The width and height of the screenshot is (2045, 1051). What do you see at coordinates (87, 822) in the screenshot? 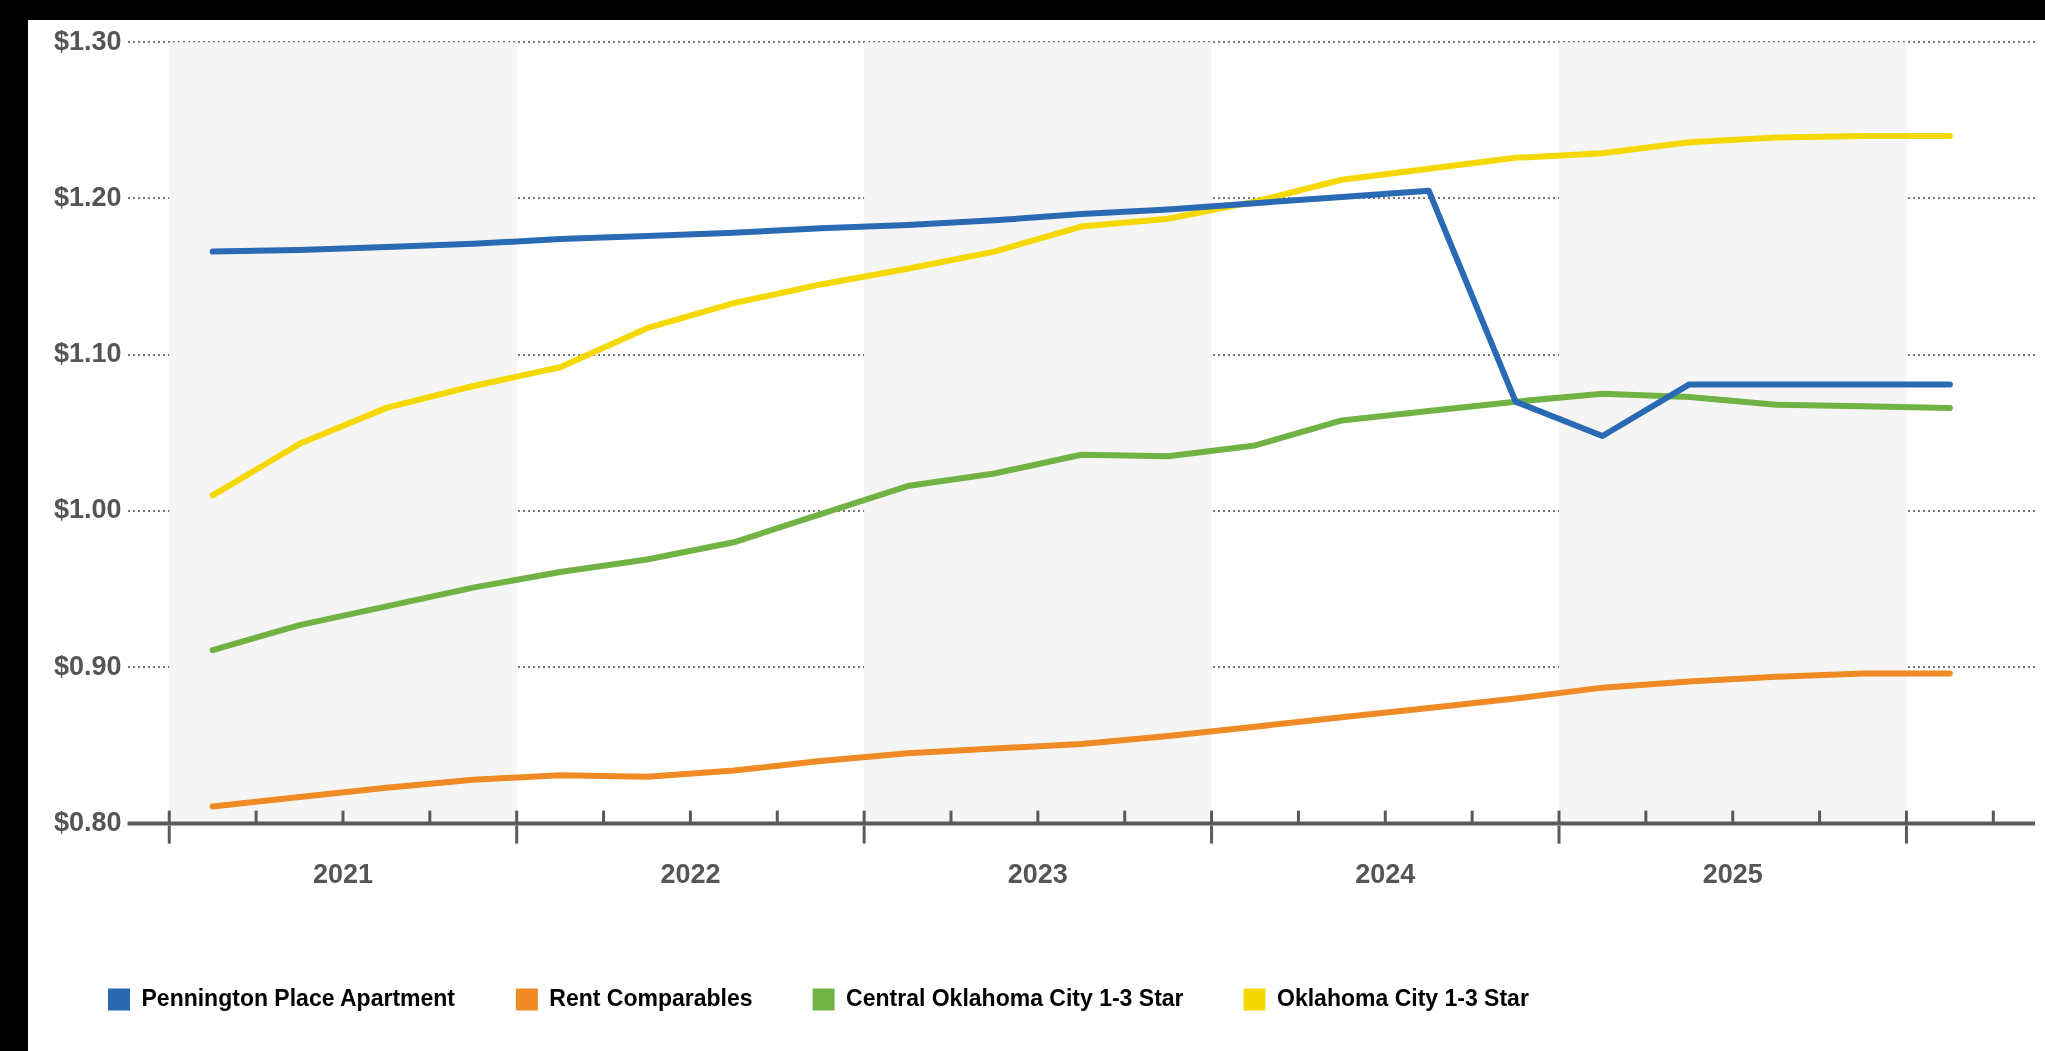
I see `y-tick-label: $0.80` at bounding box center [87, 822].